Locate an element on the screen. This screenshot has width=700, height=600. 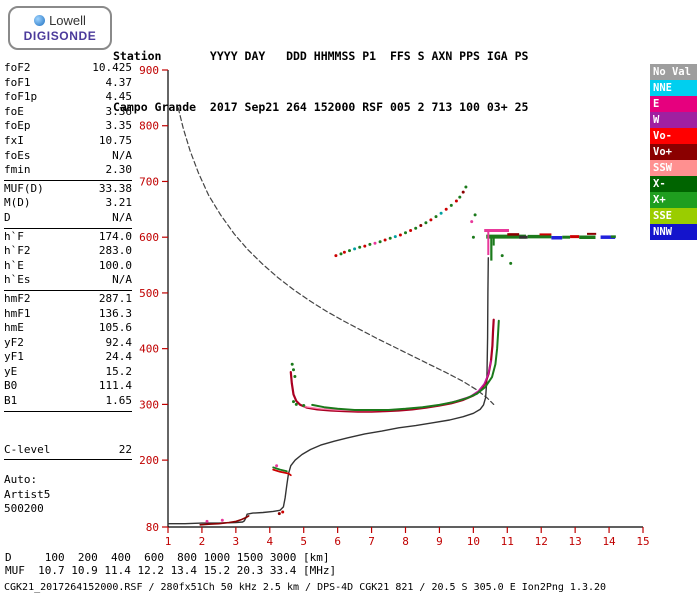
f2-multihop-band is located at coordinates (550, 245).